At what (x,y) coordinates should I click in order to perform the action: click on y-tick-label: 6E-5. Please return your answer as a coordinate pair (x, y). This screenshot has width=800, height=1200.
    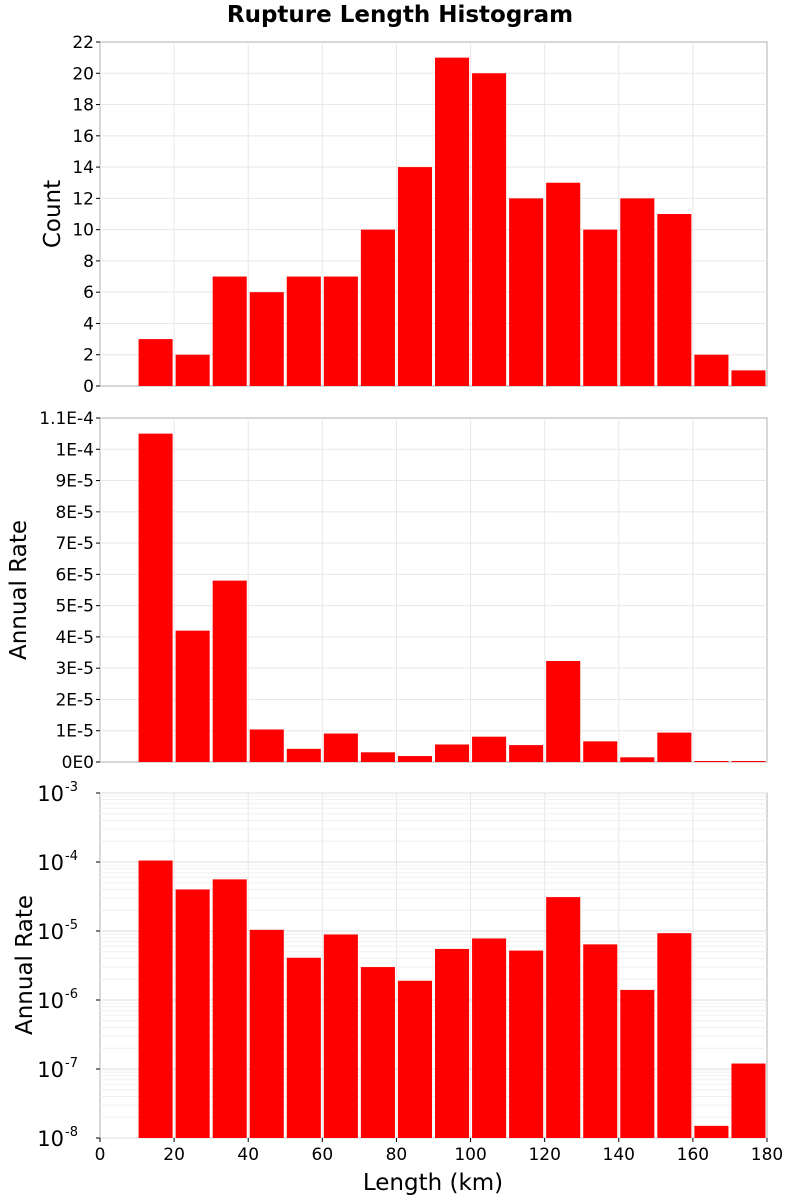
    Looking at the image, I should click on (74, 575).